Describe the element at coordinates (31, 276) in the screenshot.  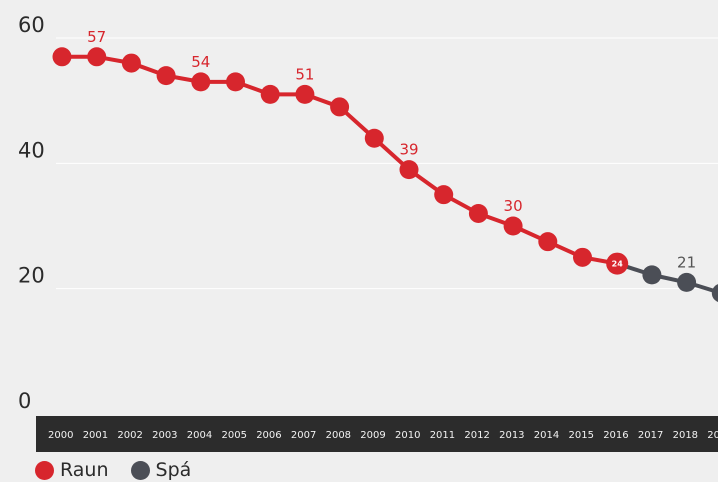
I see `y-tick-label: 20` at that location.